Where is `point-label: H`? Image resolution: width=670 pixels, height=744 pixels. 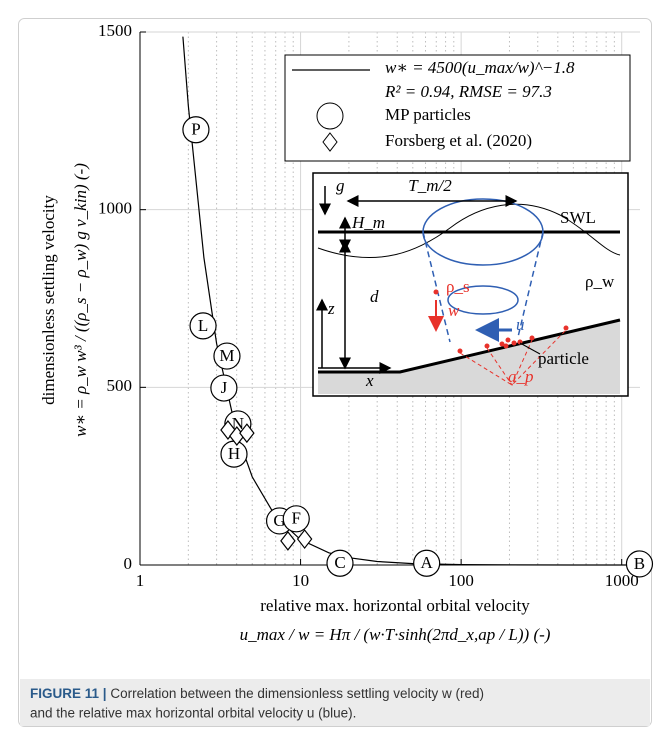
point-label: H is located at coordinates (234, 453).